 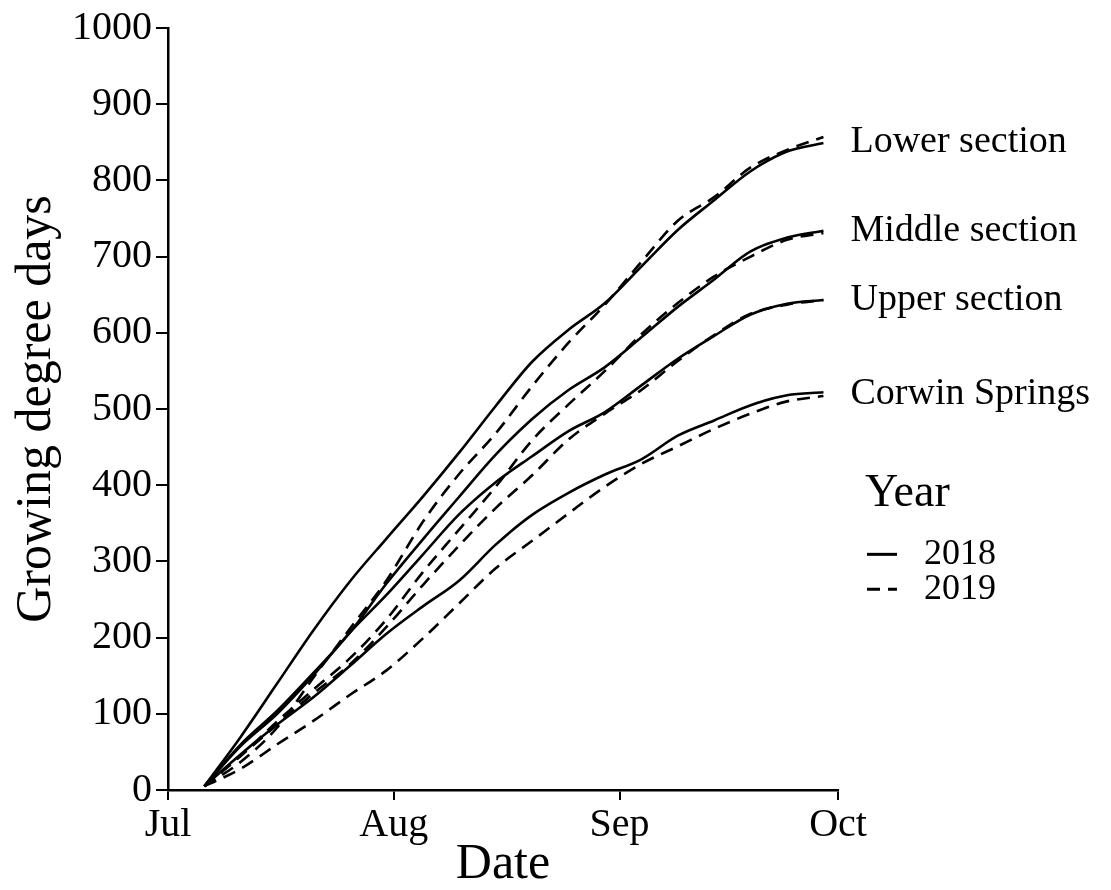 What do you see at coordinates (503, 861) in the screenshot?
I see `x-axis-title: Date` at bounding box center [503, 861].